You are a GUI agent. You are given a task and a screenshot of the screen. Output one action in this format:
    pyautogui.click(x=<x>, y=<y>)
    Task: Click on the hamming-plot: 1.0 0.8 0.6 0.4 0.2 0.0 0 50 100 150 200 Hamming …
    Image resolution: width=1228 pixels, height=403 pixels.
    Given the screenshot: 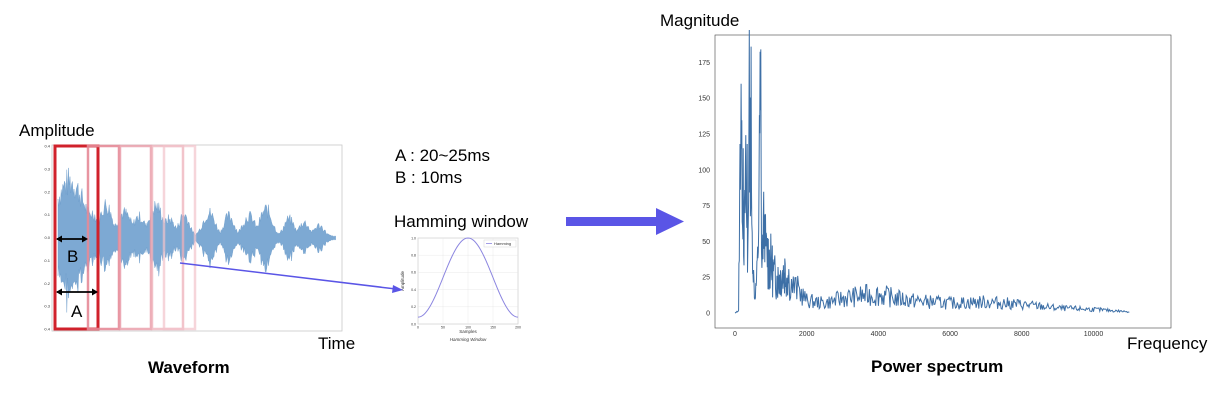 What is the action you would take?
    pyautogui.click(x=460, y=289)
    